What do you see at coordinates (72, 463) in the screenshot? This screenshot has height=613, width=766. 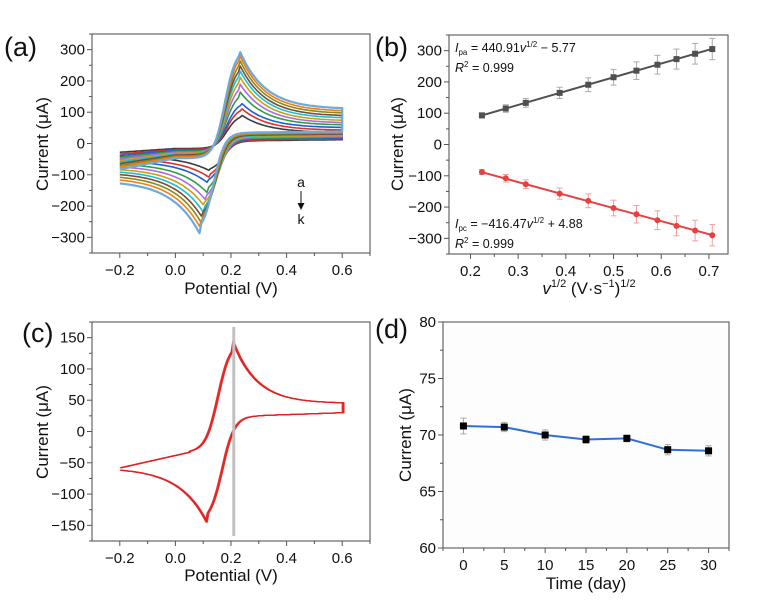 I see `y-tick-label: −50` at bounding box center [72, 463].